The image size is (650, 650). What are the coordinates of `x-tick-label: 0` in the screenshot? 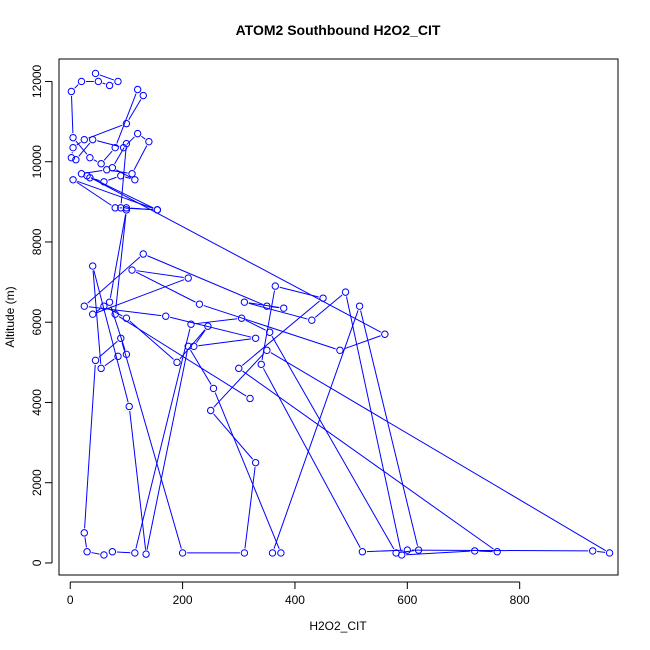 It's located at (70, 600).